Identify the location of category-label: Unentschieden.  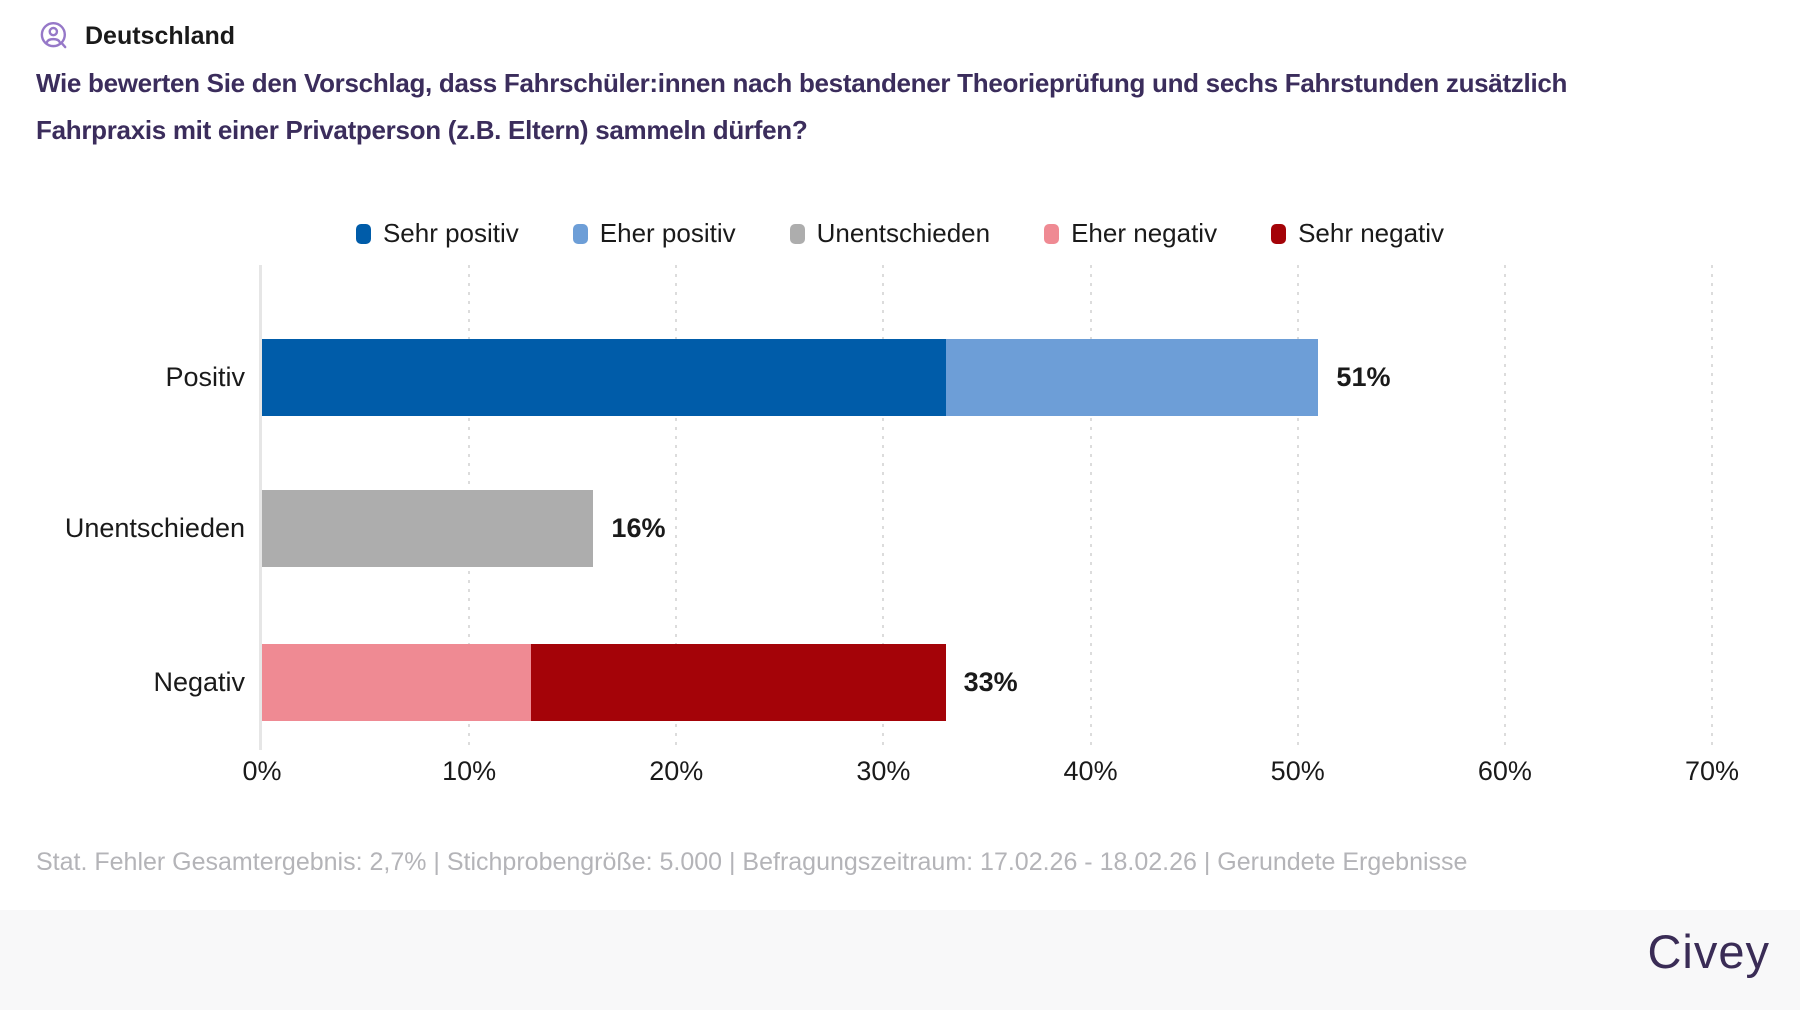
(154, 528).